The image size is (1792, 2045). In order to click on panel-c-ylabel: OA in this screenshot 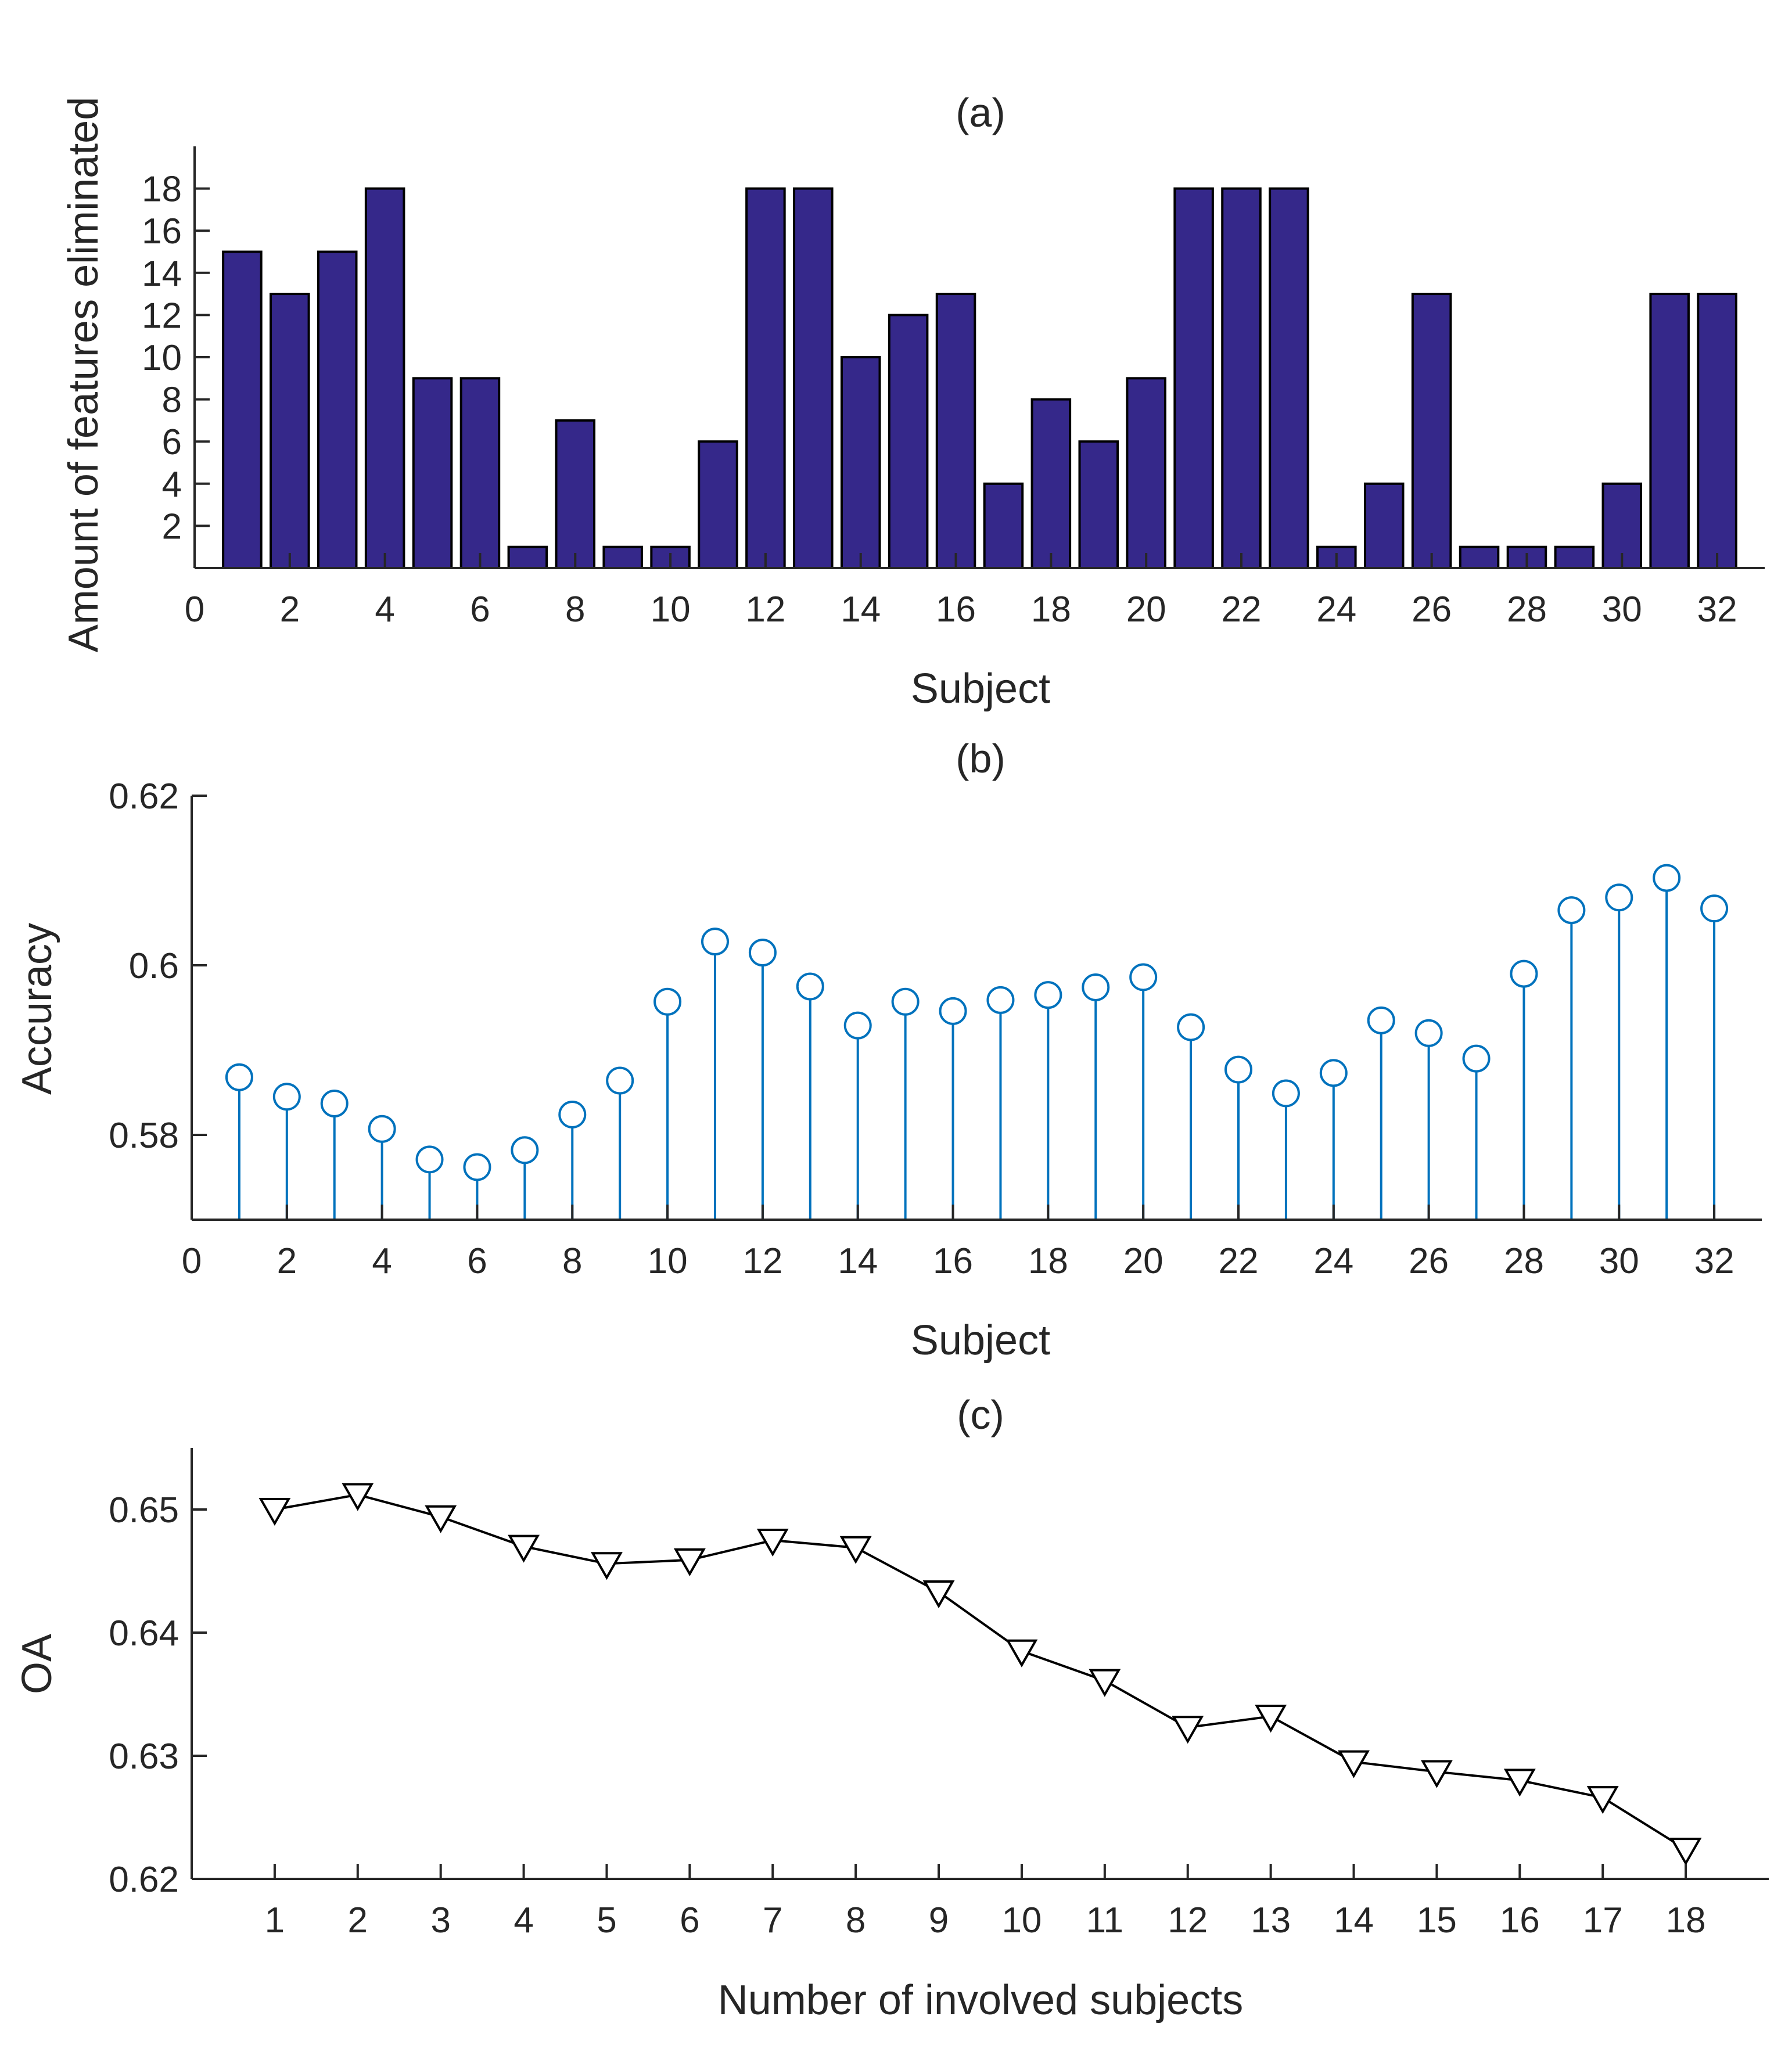, I will do `click(37, 1664)`.